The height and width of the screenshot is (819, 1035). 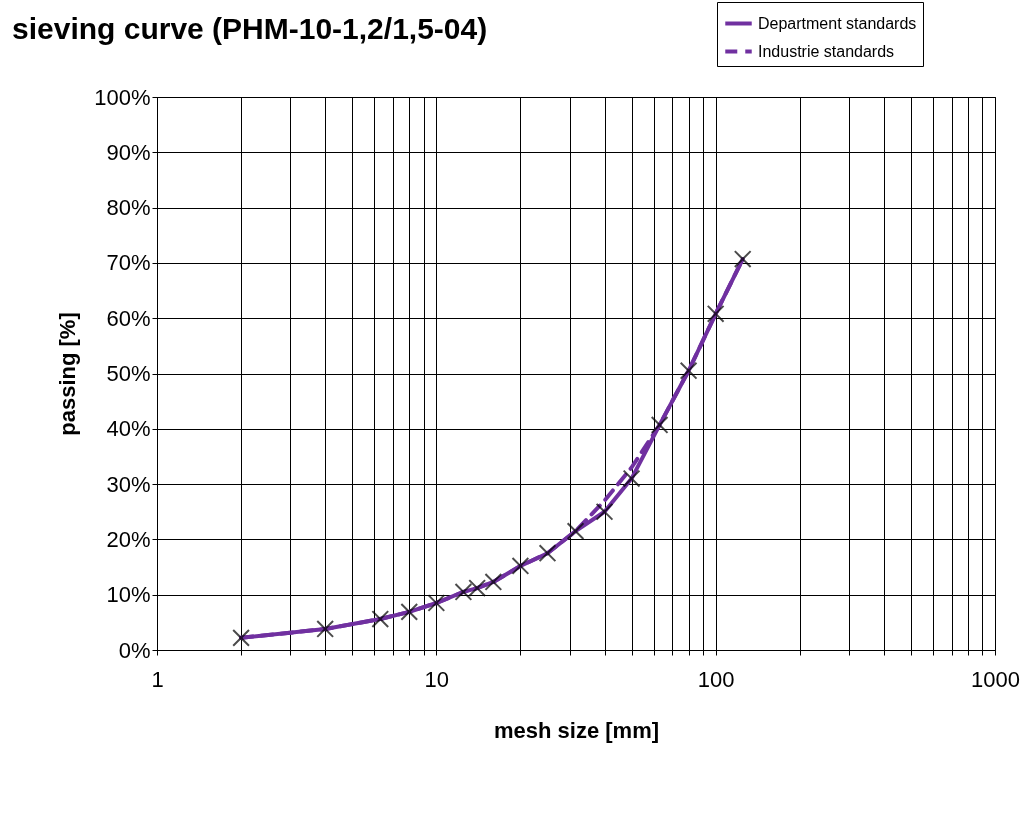 I want to click on y-tick-label: 90%, so click(x=128, y=152).